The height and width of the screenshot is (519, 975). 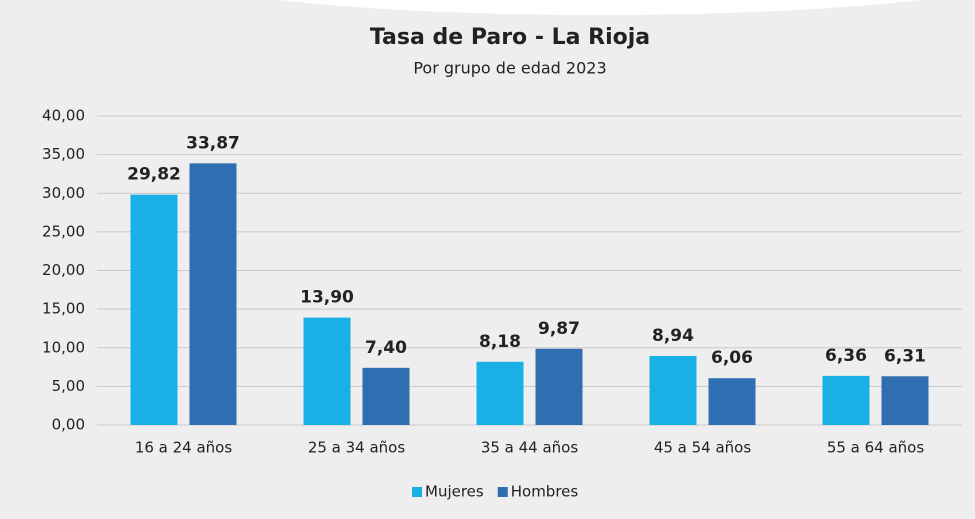 I want to click on value-label: 8,18, so click(x=500, y=342).